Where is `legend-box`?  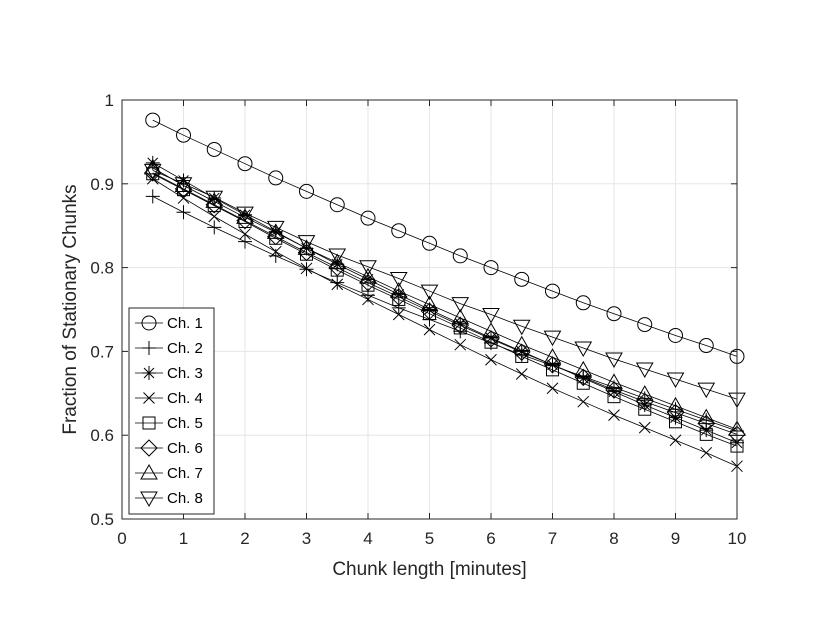
legend-box is located at coordinates (171, 411).